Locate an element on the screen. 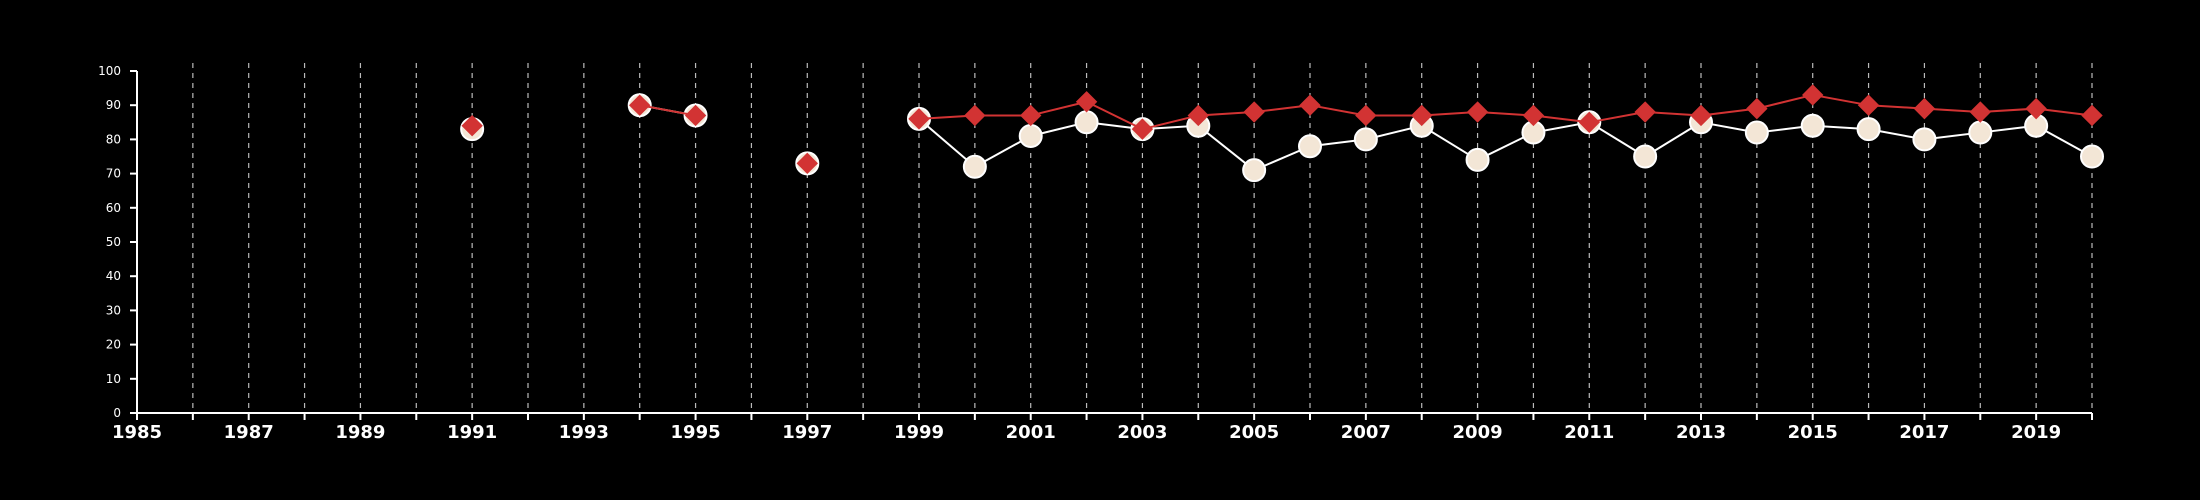  series-1-point-2000 is located at coordinates (975, 115).